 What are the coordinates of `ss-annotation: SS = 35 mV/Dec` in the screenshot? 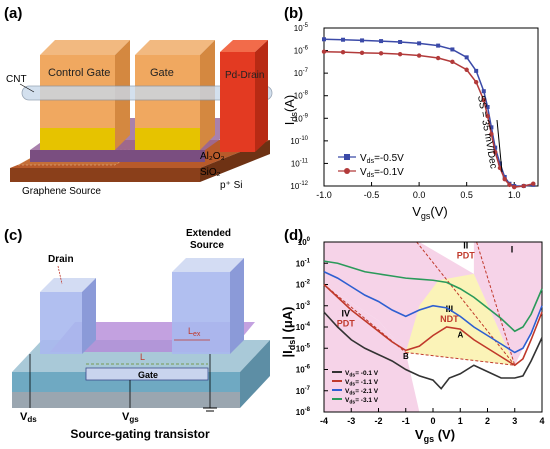 It's located at (487, 132).